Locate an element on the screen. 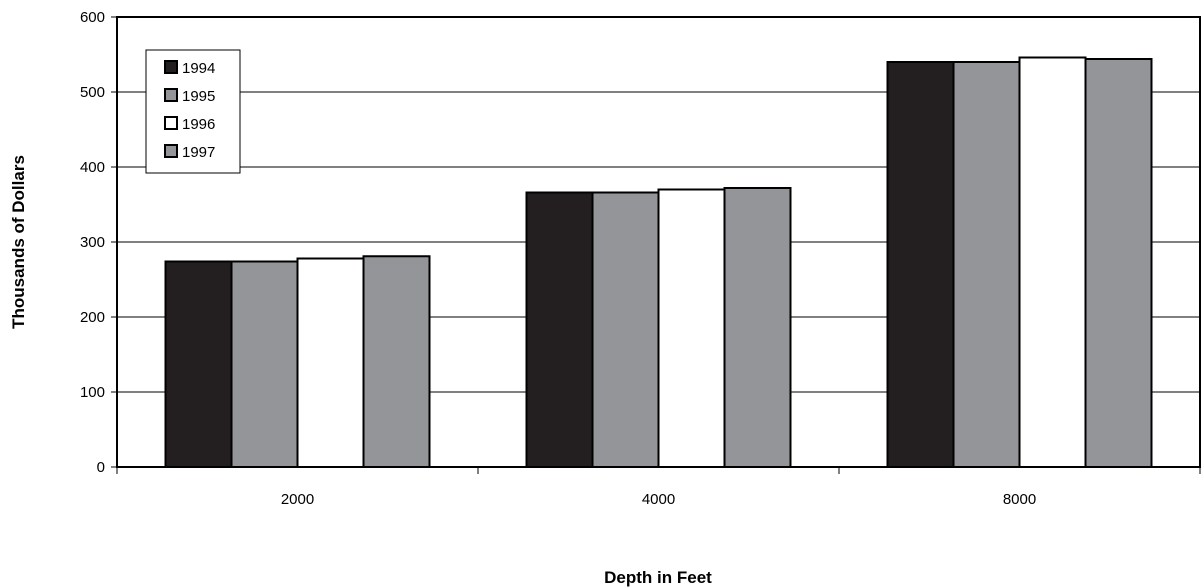  y-tick-label: 0 is located at coordinates (101, 467).